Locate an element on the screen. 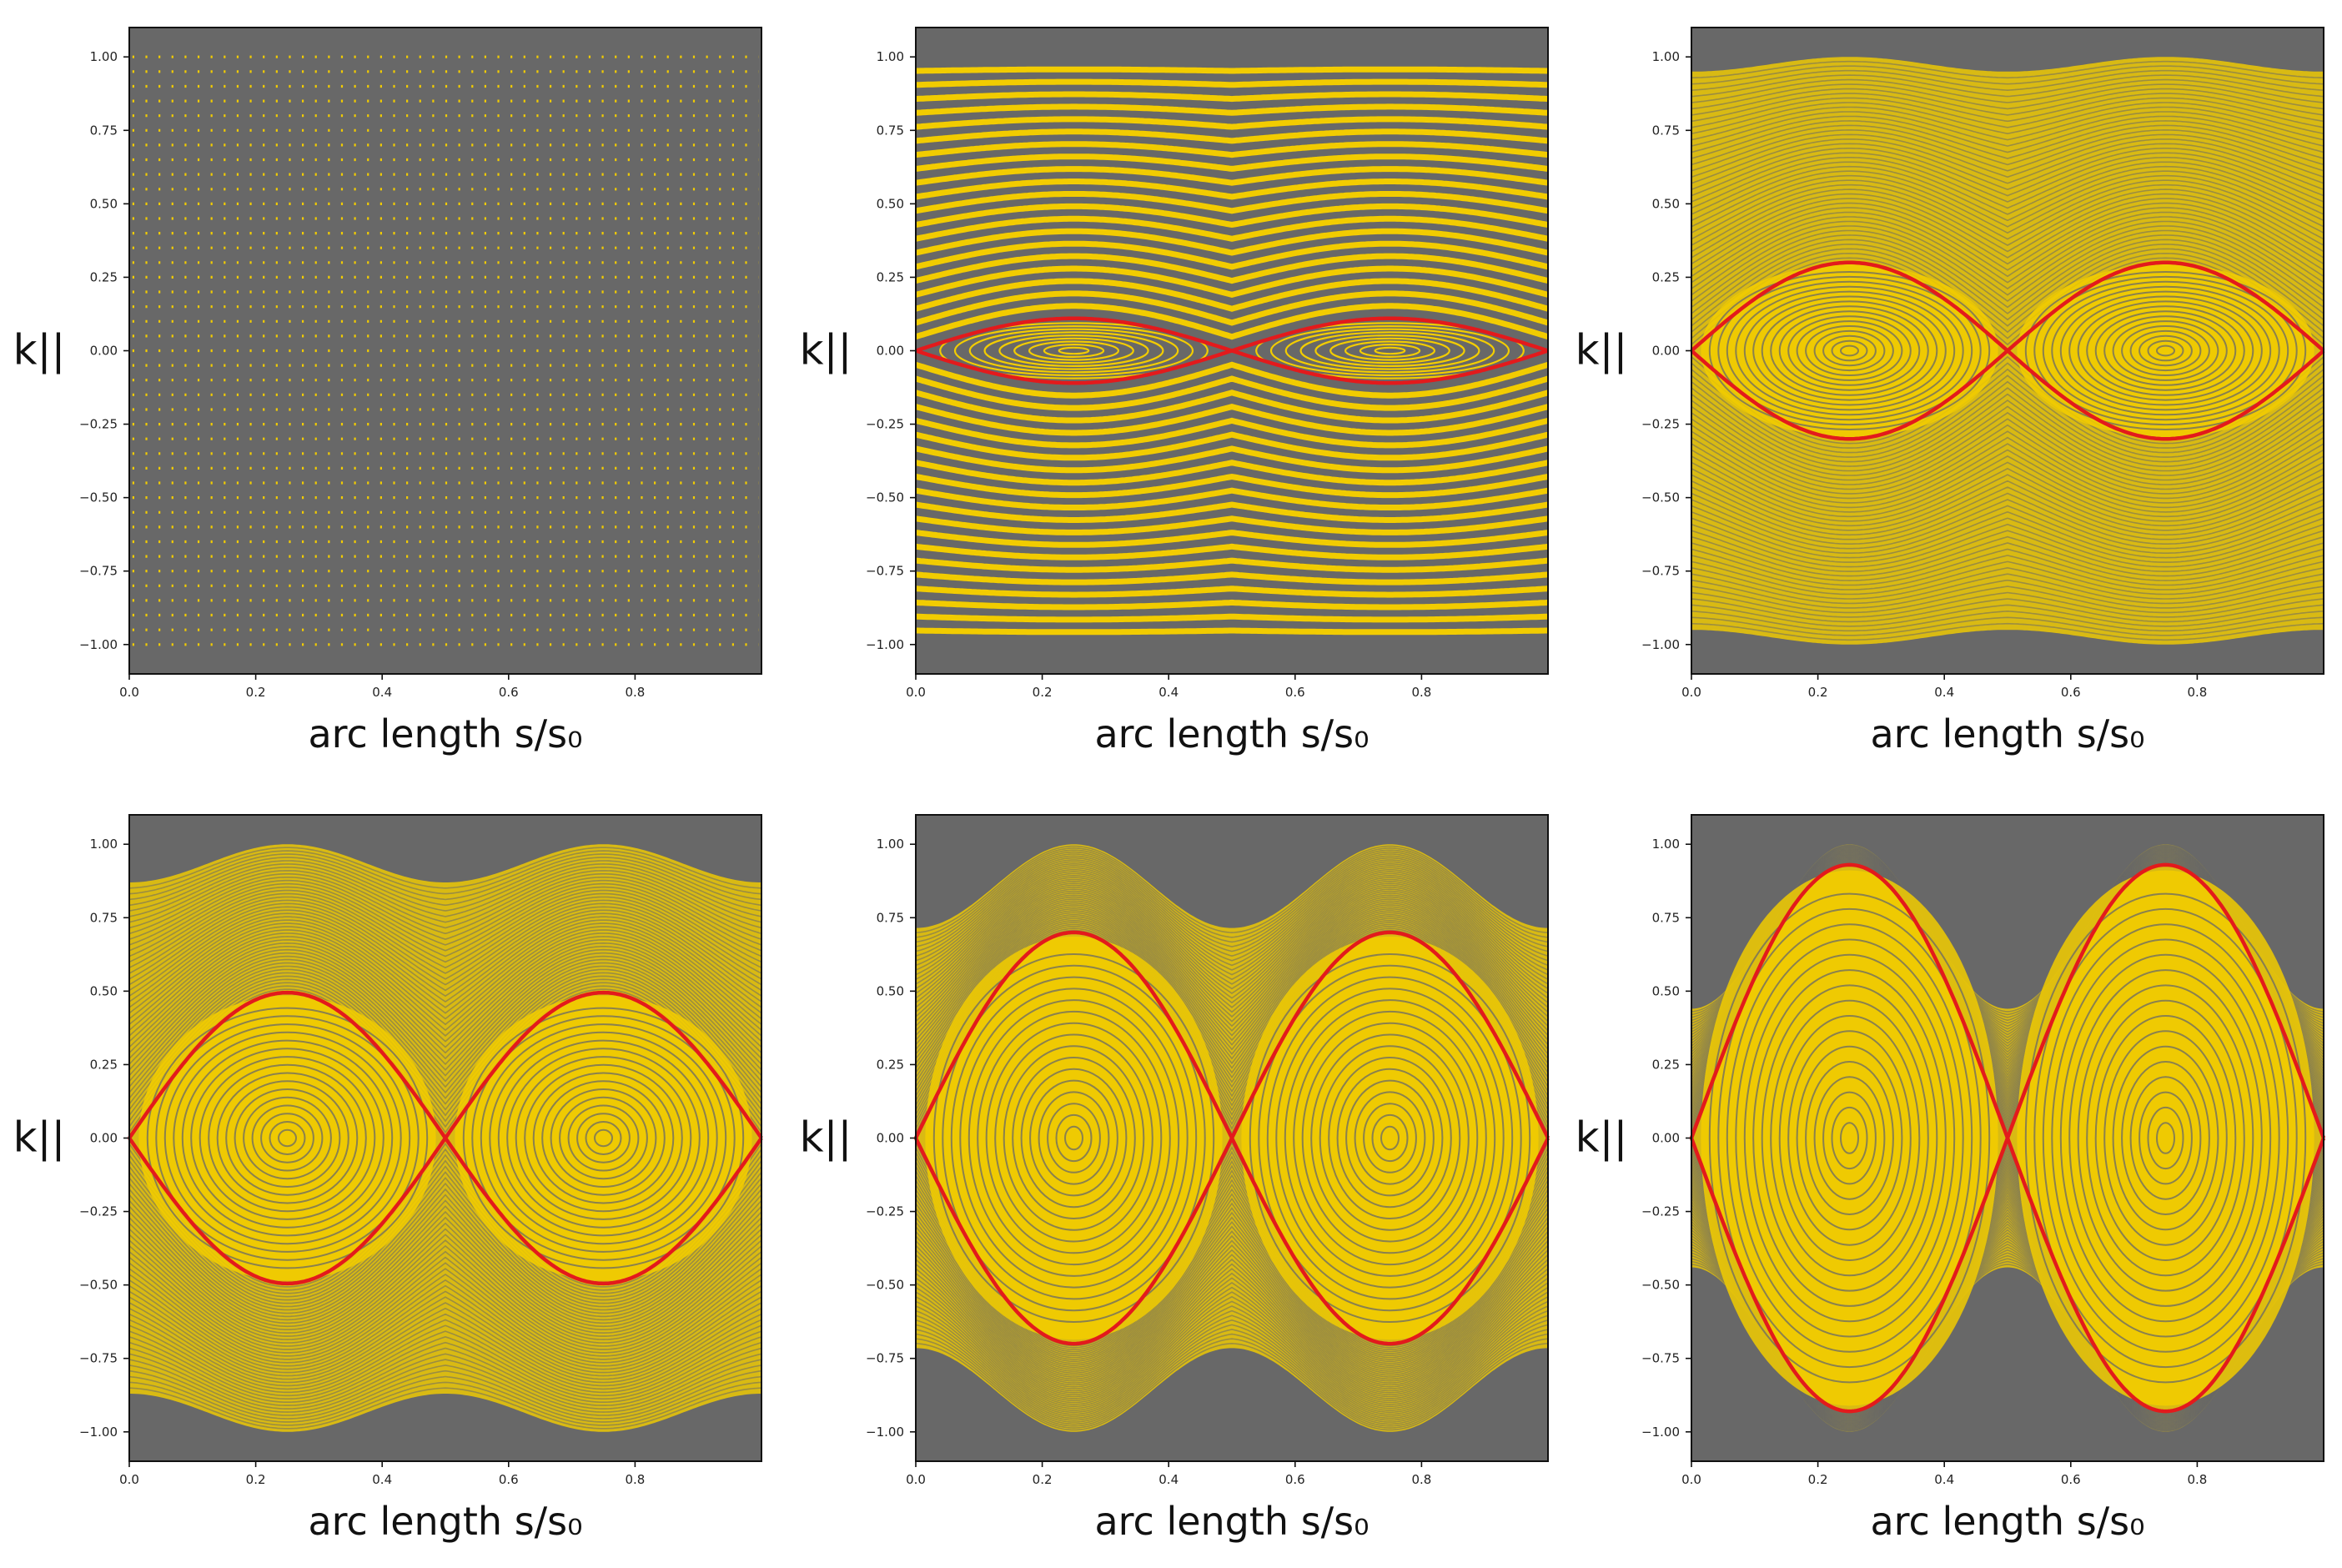 The image size is (2342, 1568). y-tick-label: 1.00 is located at coordinates (104, 56).